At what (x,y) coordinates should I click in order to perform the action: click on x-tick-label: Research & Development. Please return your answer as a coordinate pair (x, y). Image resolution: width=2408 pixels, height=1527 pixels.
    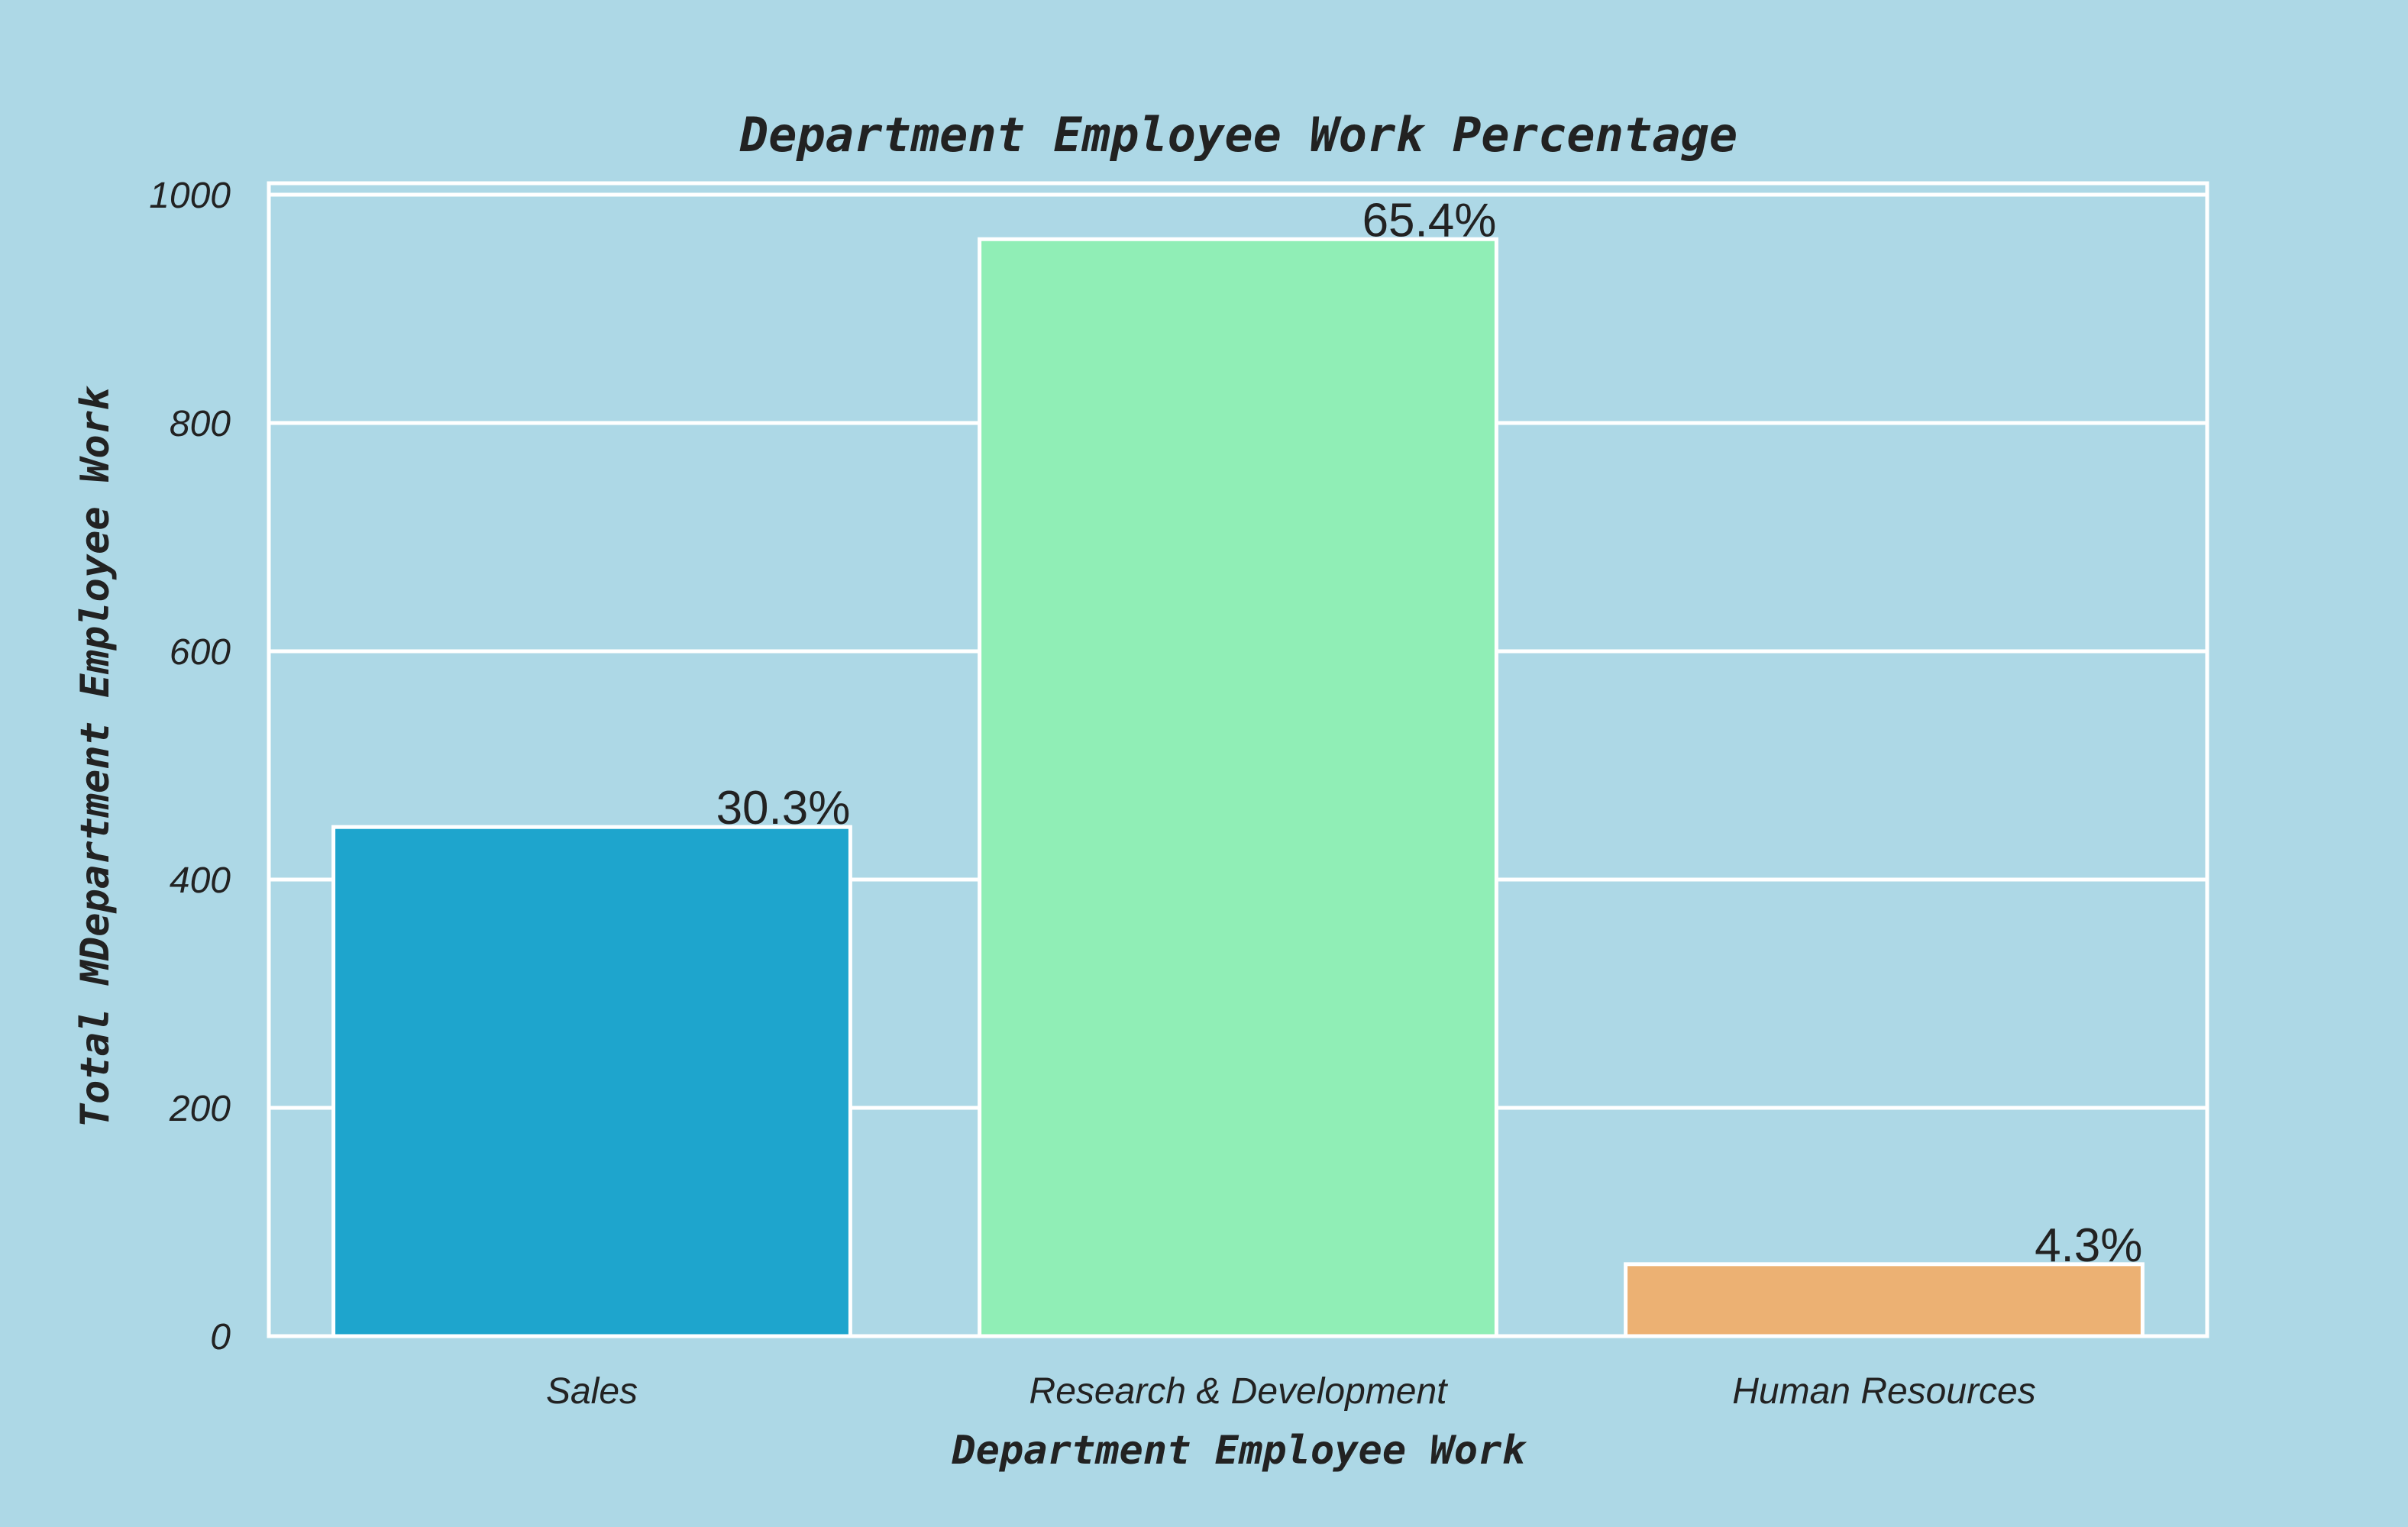
    Looking at the image, I should click on (1239, 1391).